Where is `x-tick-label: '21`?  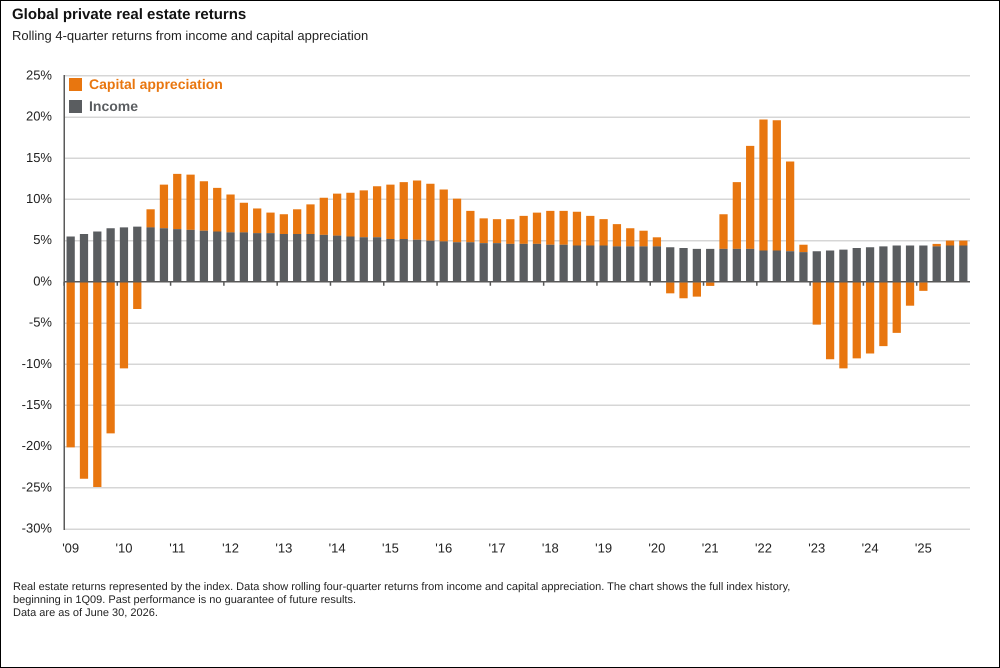
x-tick-label: '21 is located at coordinates (710, 548).